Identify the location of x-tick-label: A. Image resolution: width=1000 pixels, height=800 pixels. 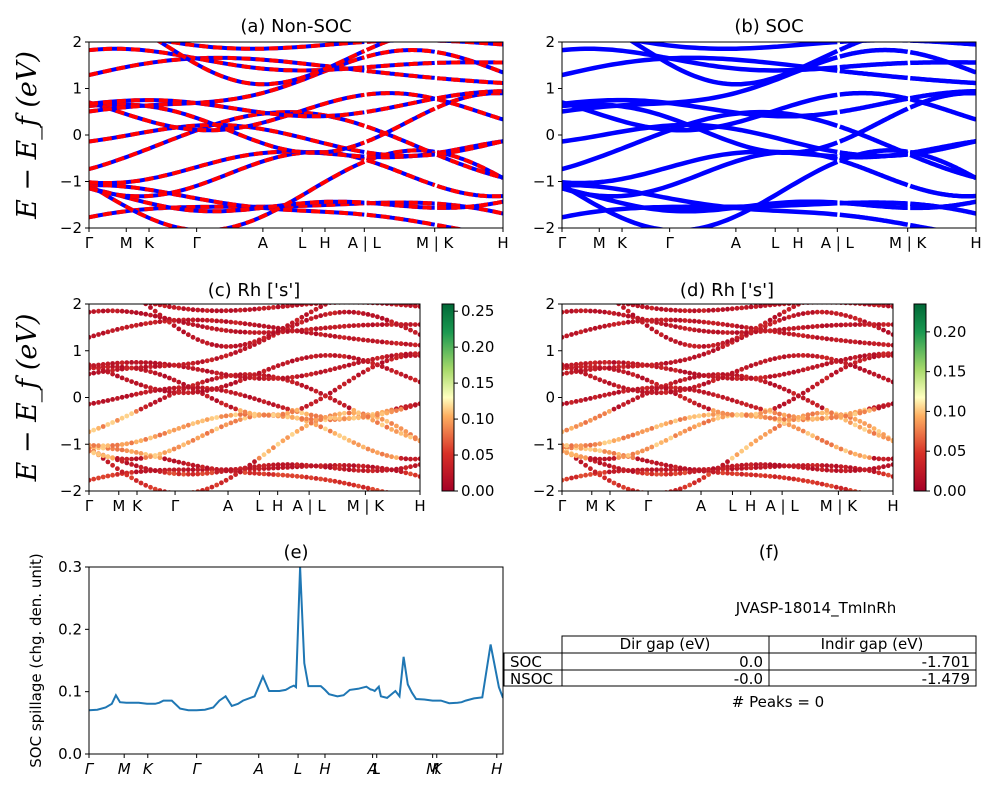
(736, 243).